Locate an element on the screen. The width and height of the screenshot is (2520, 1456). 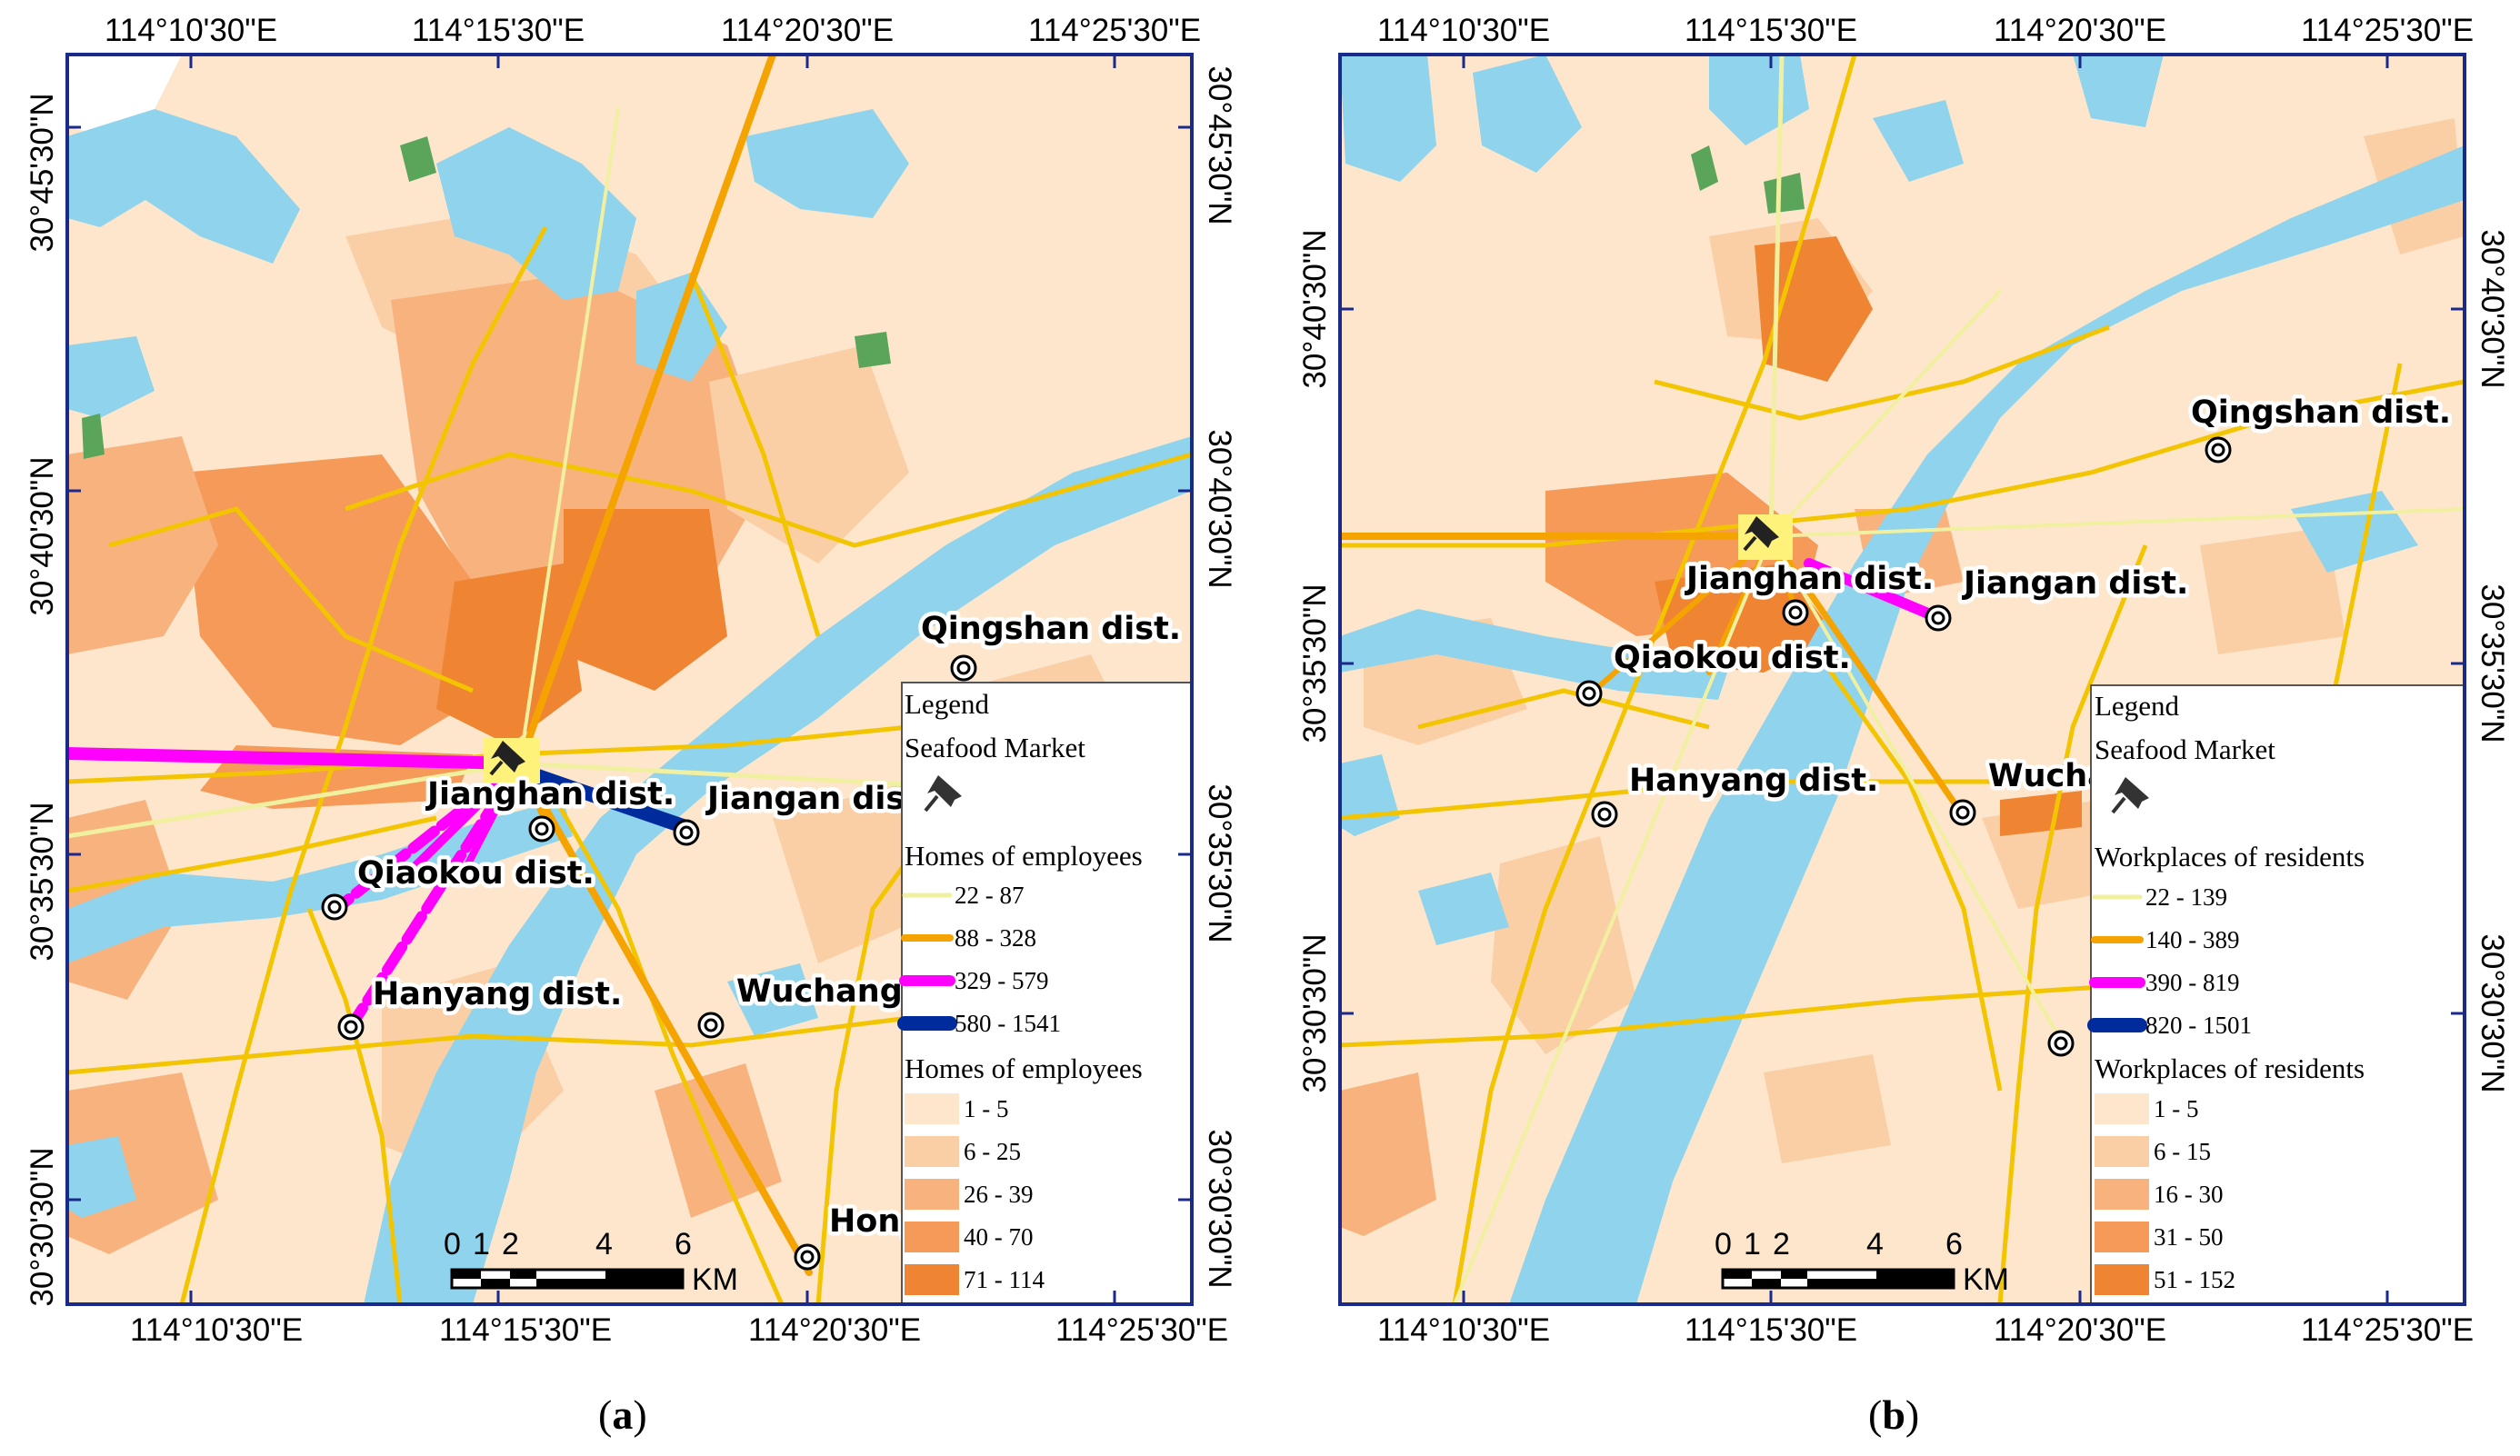
lake-n2 is located at coordinates (1759, 100).